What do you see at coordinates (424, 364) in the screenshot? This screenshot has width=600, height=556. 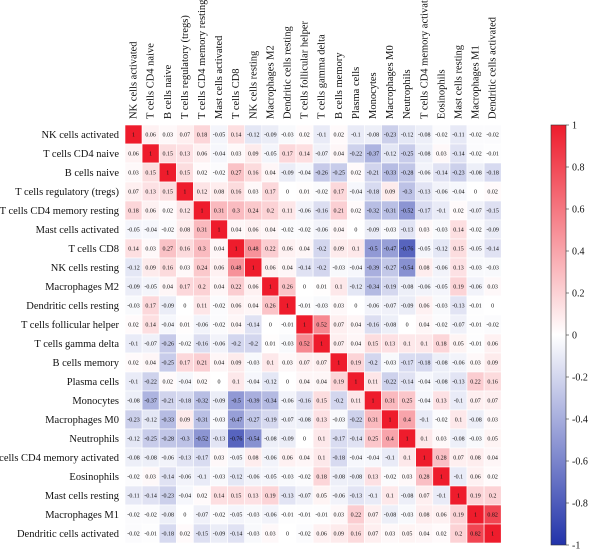 I see `cell-value-label: -0.18` at bounding box center [424, 364].